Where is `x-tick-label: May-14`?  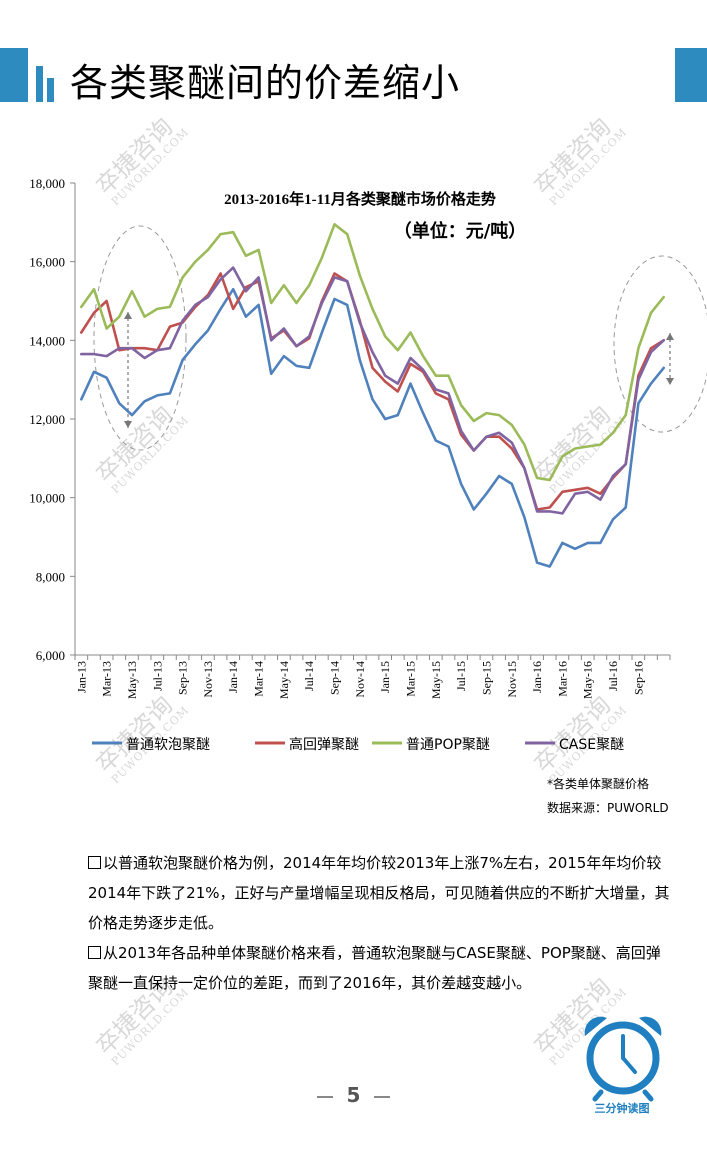 x-tick-label: May-14 is located at coordinates (284, 680).